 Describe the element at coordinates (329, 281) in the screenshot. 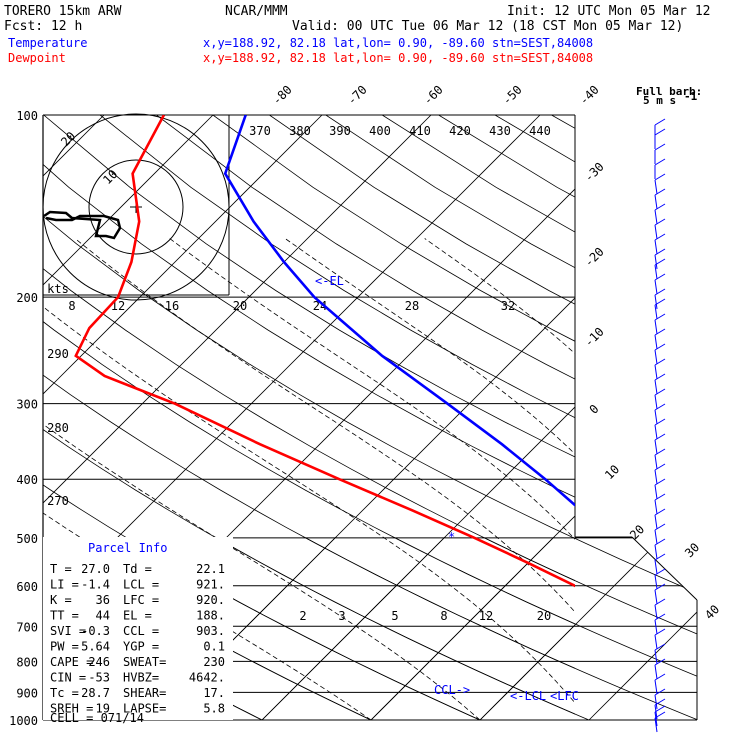

I see `el-label: <-EL` at that location.